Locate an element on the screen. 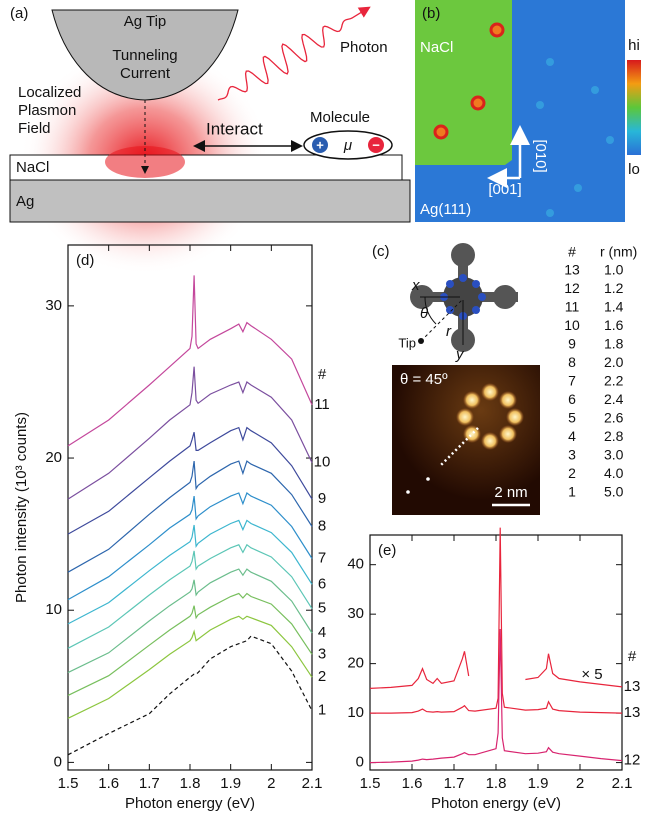 The width and height of the screenshot is (655, 817). table-cell: 9 is located at coordinates (572, 344).